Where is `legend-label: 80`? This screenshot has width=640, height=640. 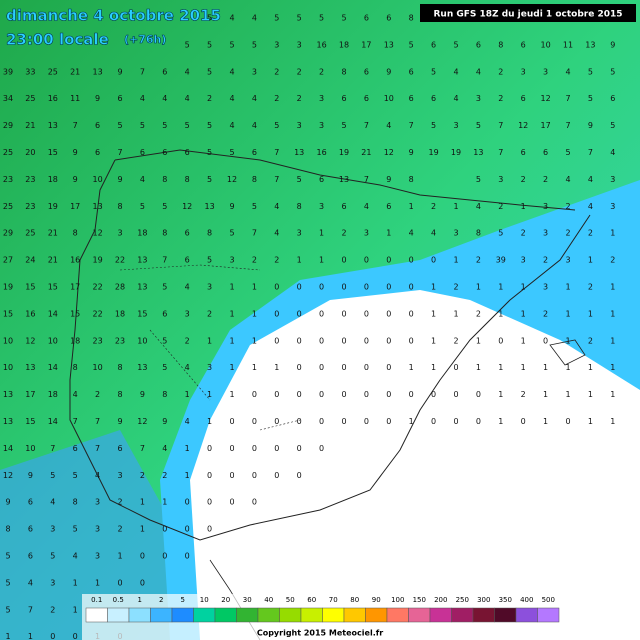
legend-label: 80 is located at coordinates (354, 600).